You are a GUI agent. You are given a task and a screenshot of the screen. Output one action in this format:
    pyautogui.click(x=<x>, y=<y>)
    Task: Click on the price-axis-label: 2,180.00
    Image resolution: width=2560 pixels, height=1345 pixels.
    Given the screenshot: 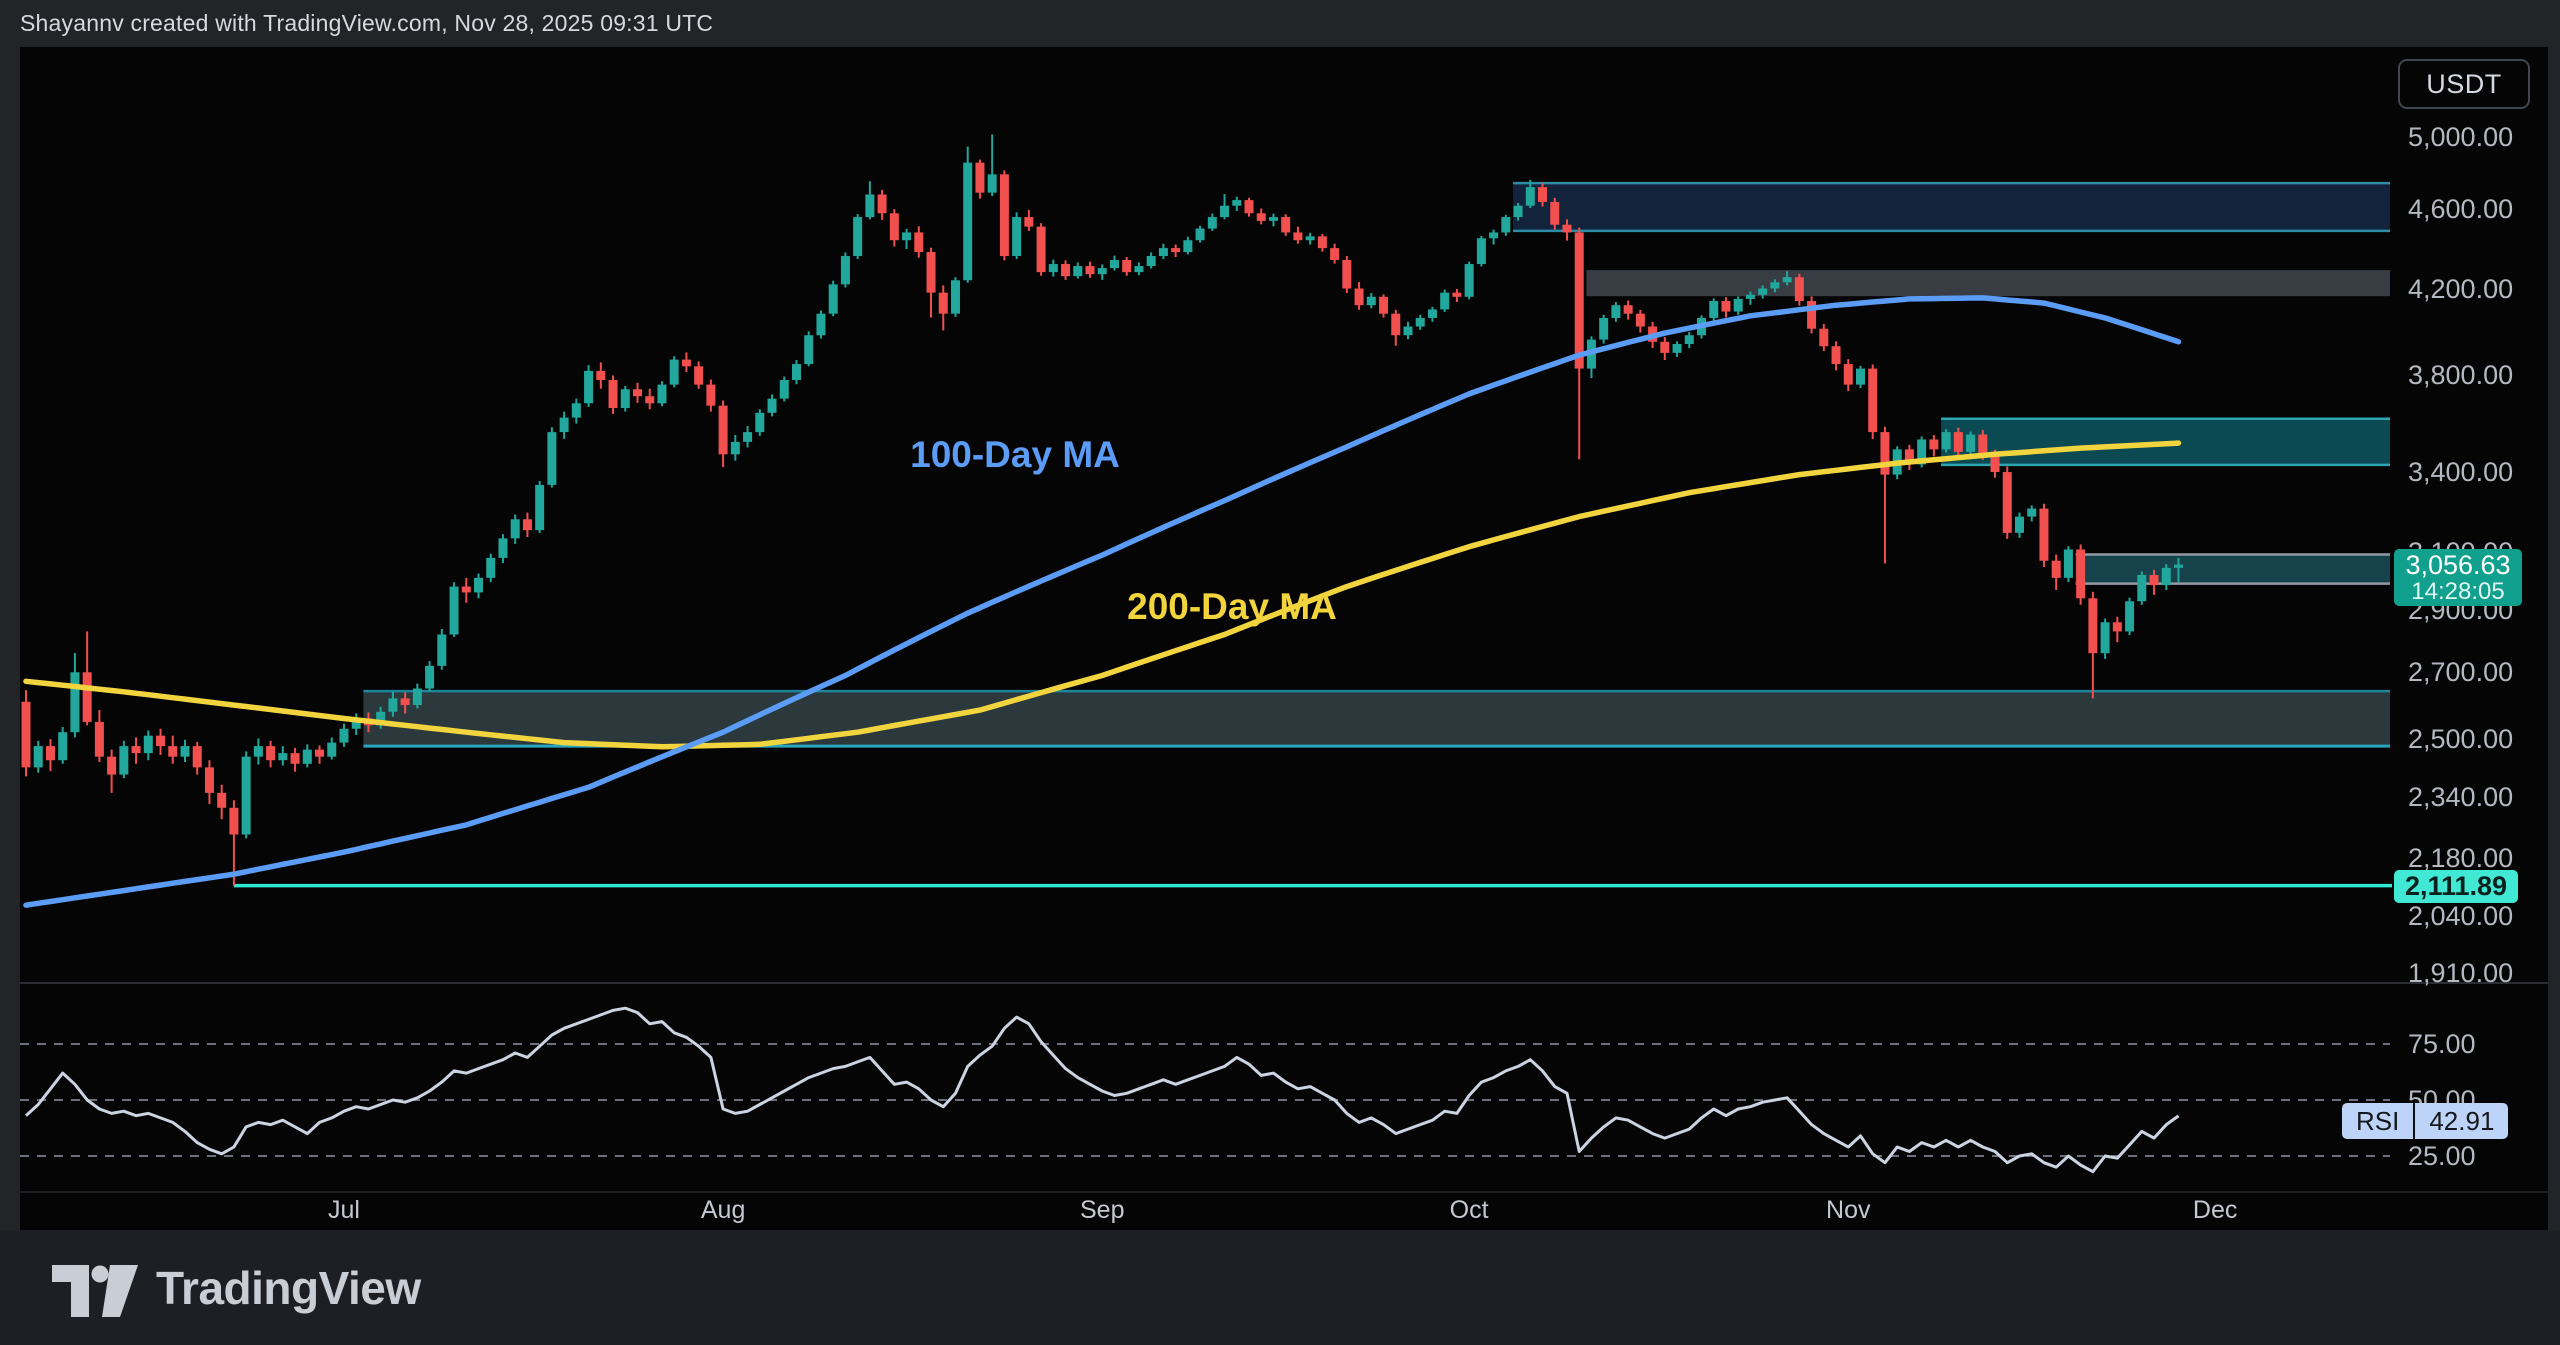 What is the action you would take?
    pyautogui.click(x=2461, y=858)
    